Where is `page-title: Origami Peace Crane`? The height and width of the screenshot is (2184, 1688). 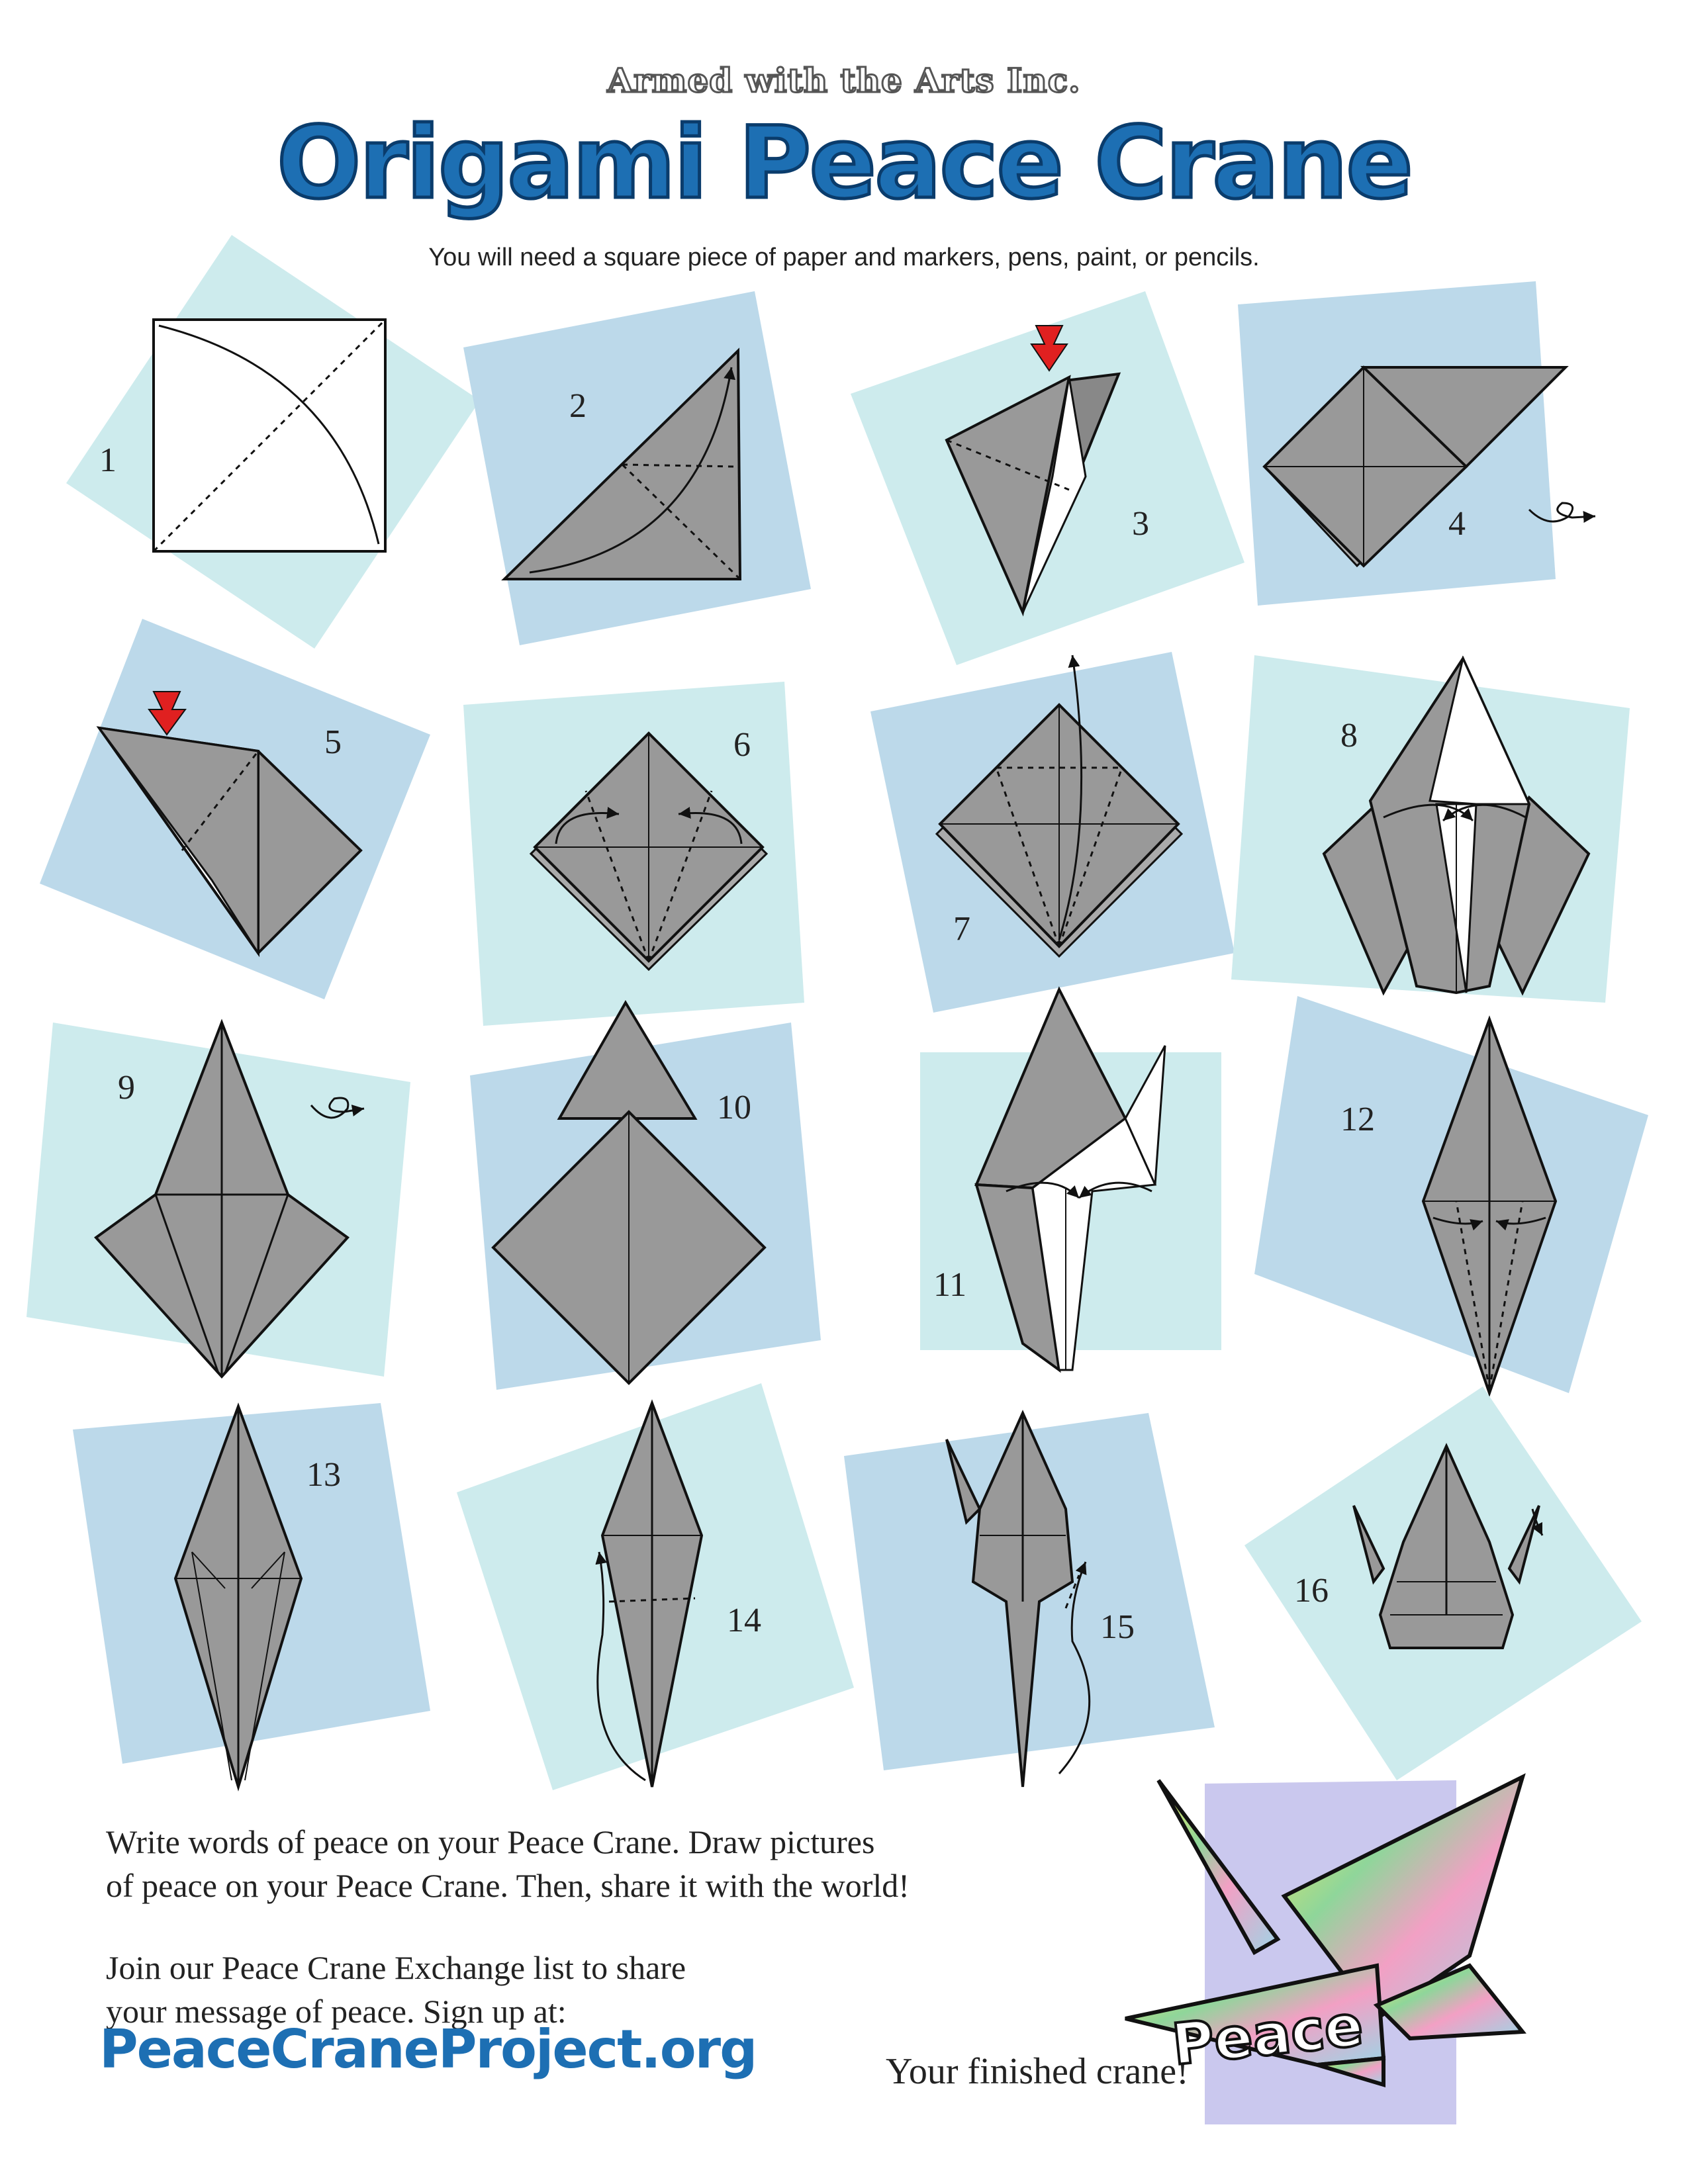
page-title: Origami Peace Crane is located at coordinates (845, 164).